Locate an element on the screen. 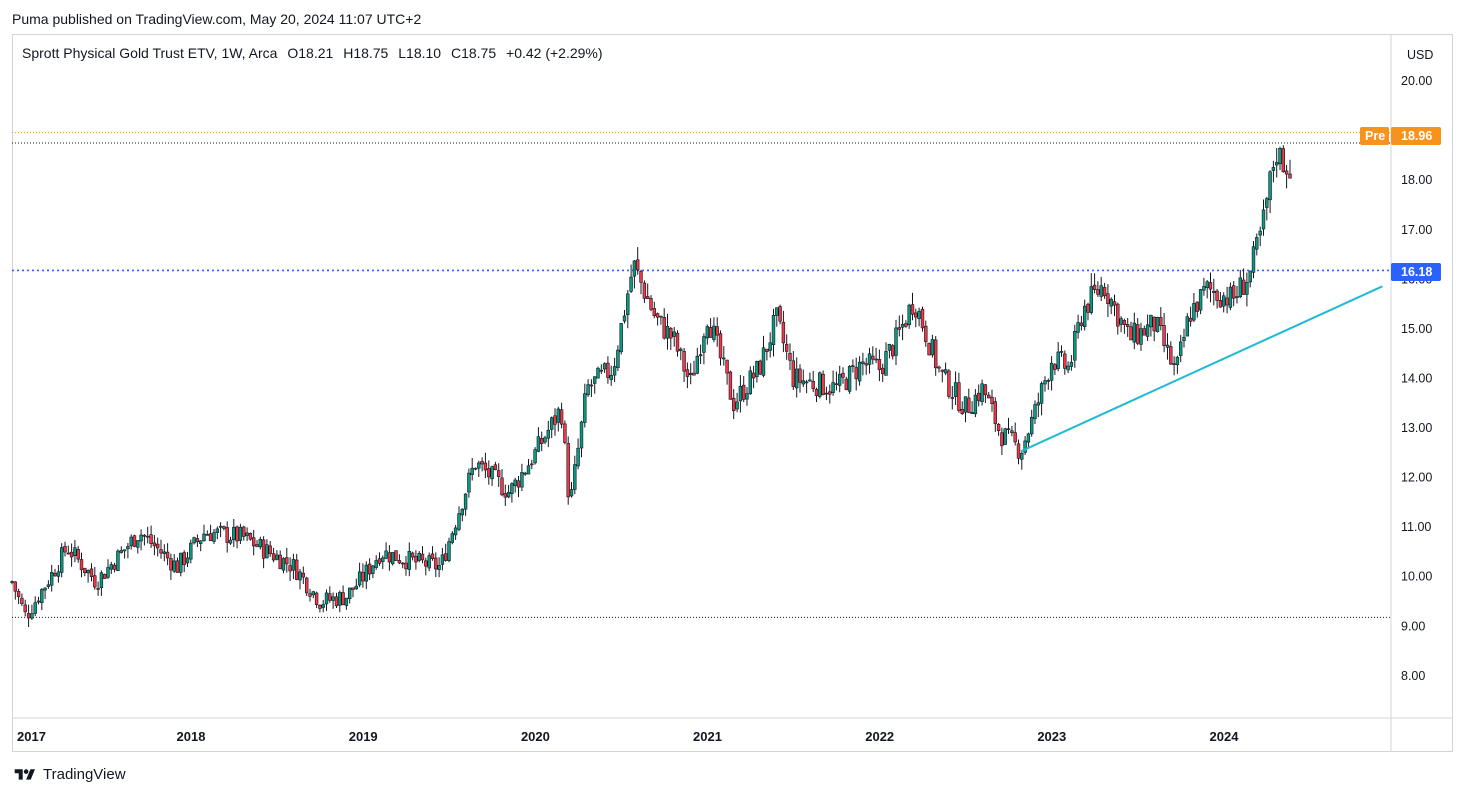 The image size is (1469, 798). legend-high: H18.75 is located at coordinates (366, 53).